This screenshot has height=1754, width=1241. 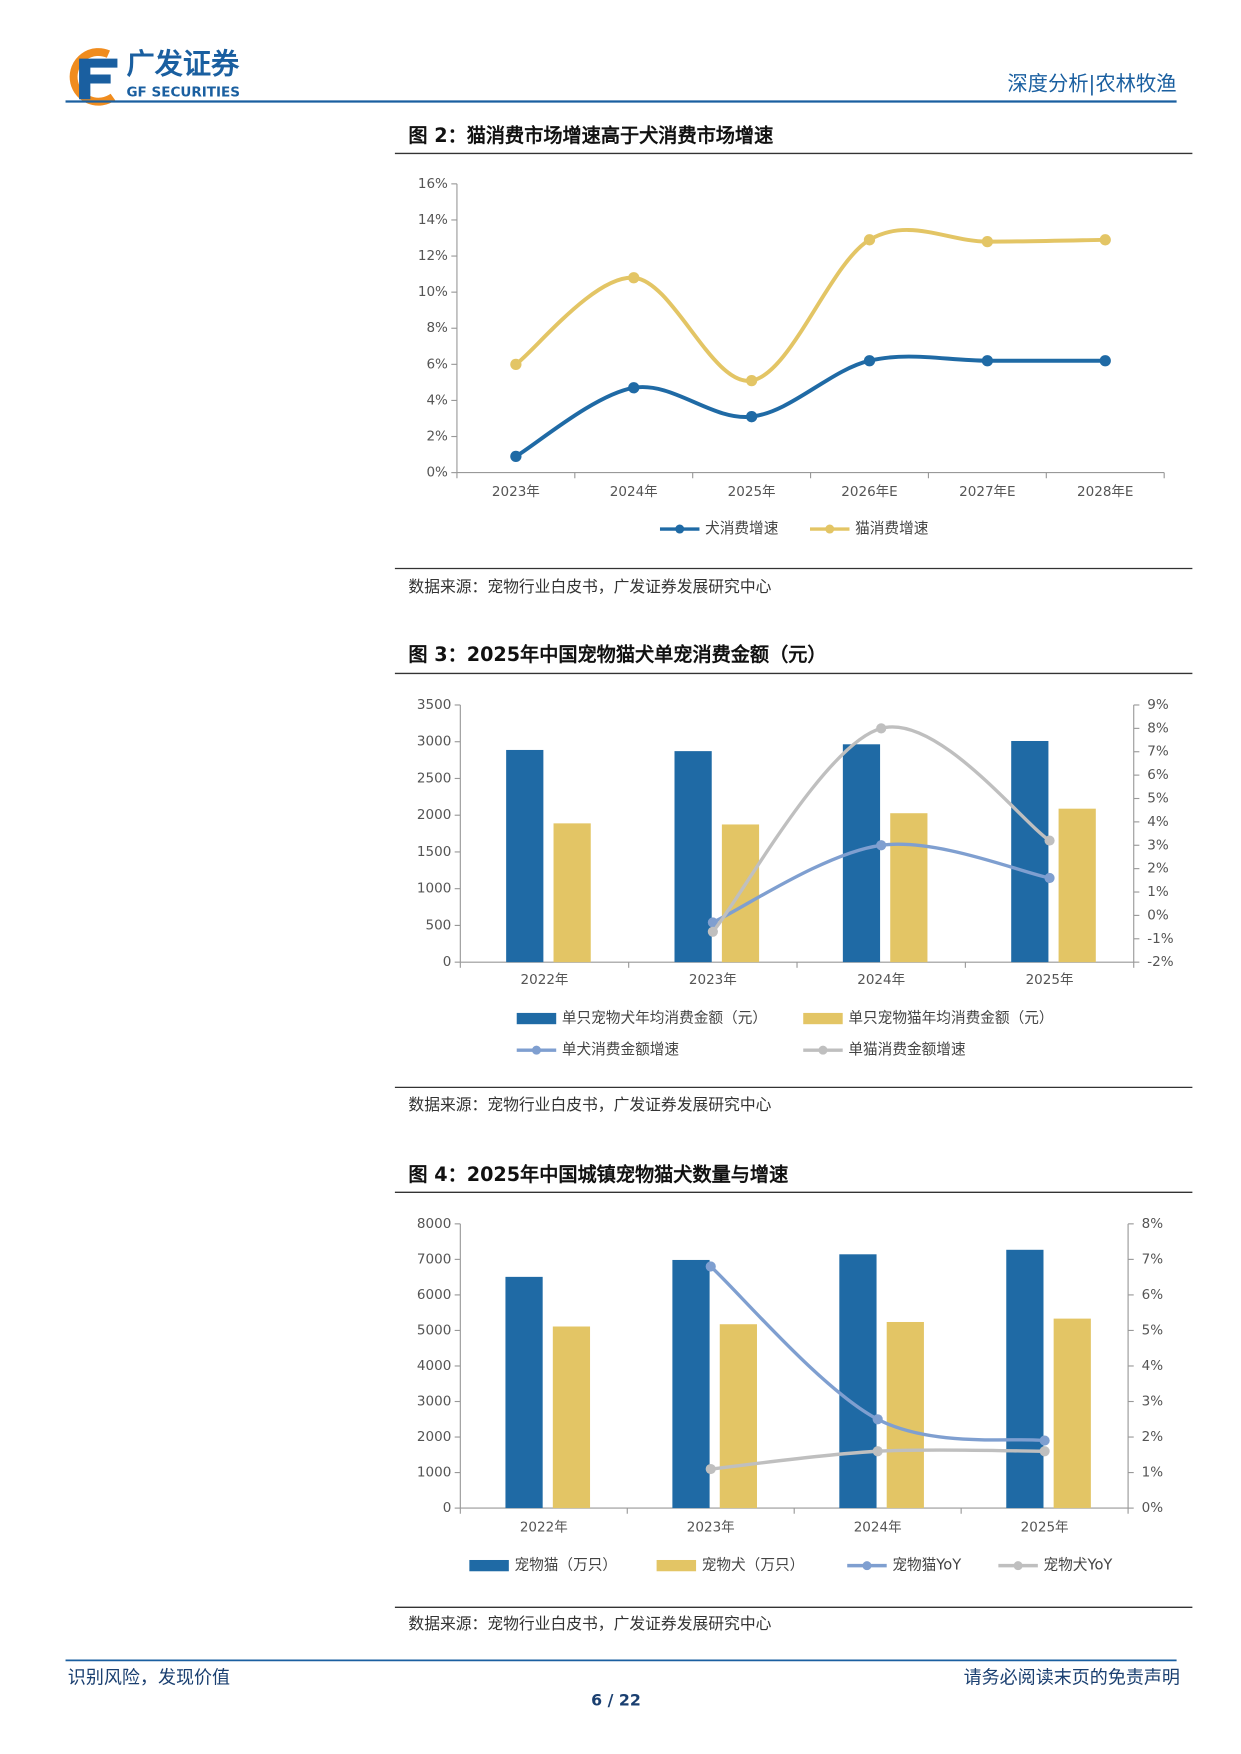 What do you see at coordinates (742, 528) in the screenshot?
I see `legend-label: 犬消费增速` at bounding box center [742, 528].